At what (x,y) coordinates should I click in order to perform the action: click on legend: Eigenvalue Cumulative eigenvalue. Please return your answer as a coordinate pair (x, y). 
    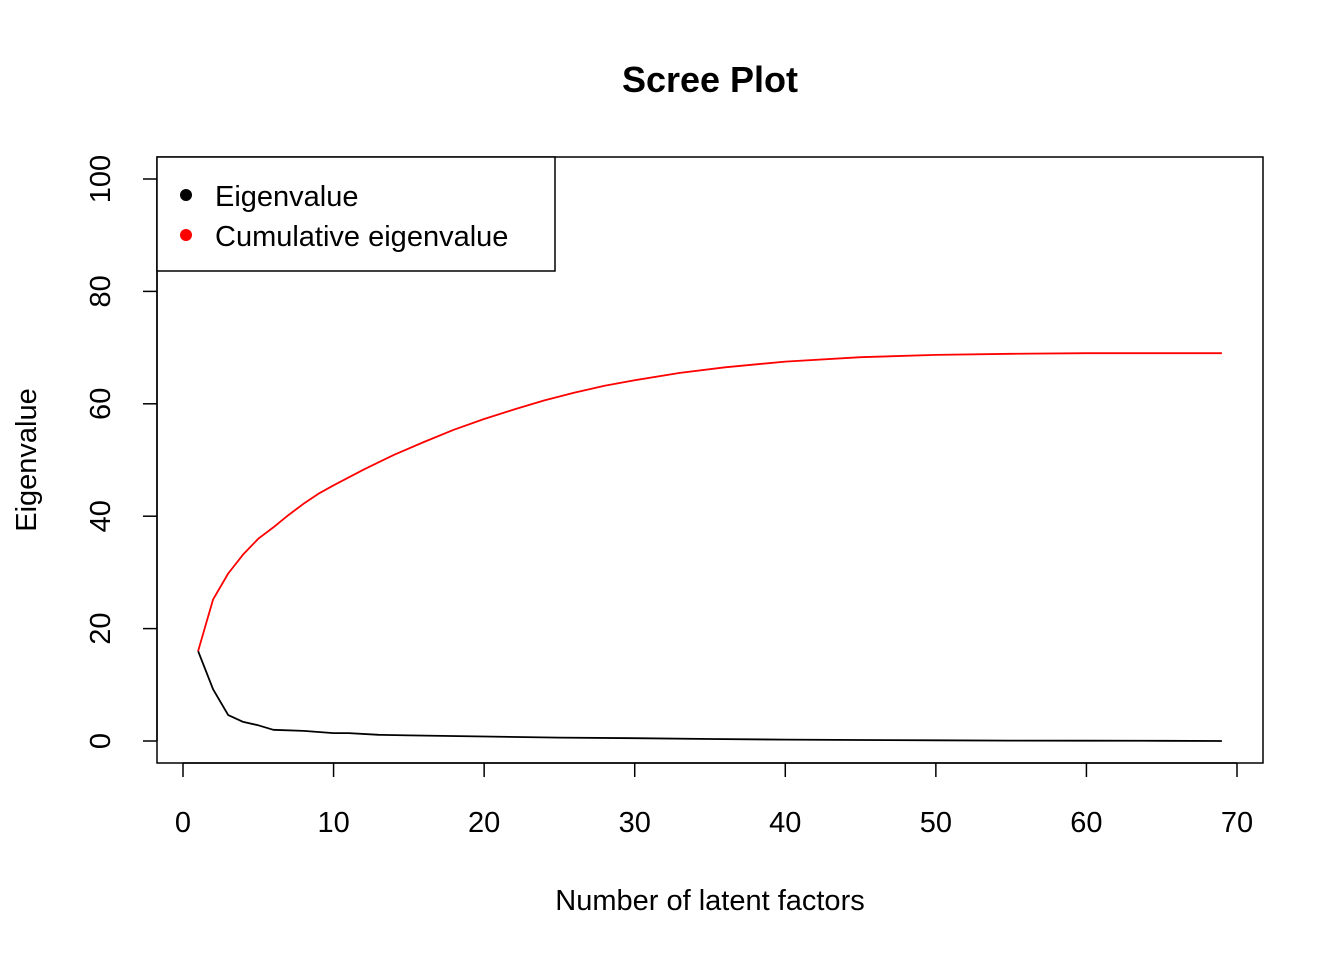
    Looking at the image, I should click on (356, 214).